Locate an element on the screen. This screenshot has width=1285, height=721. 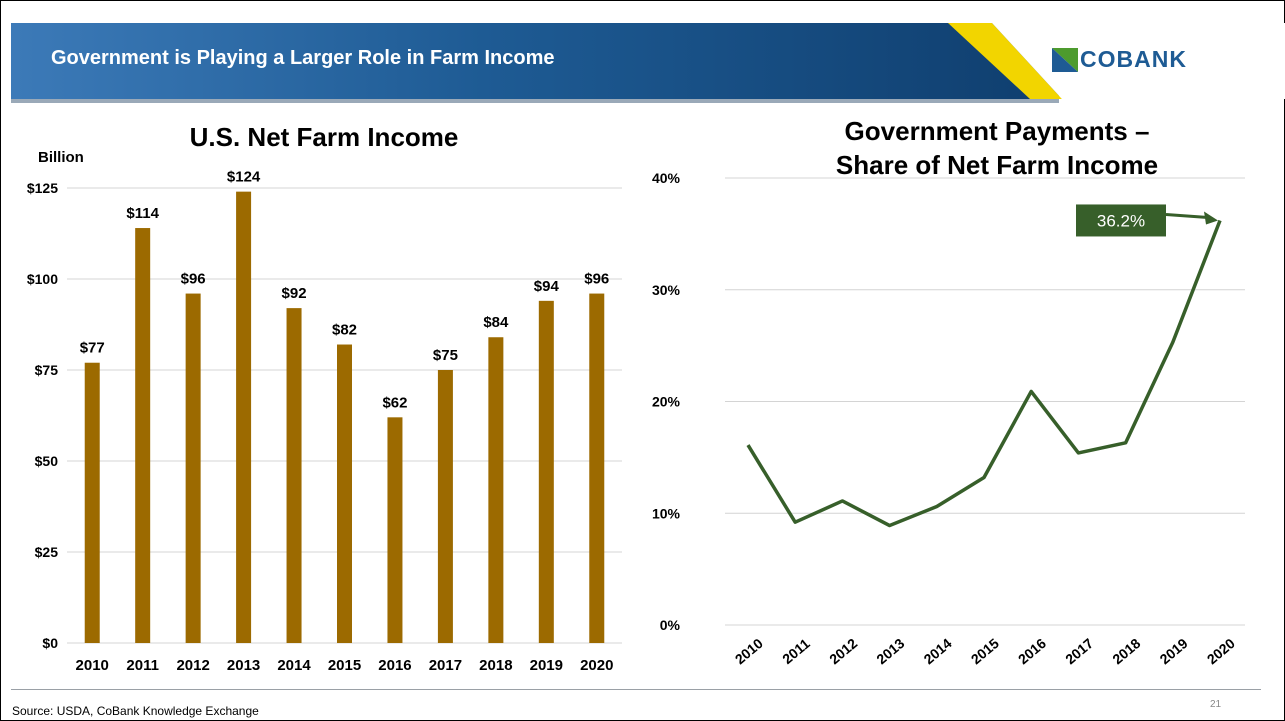
chart1-ytick-label: $125 is located at coordinates (42, 188).